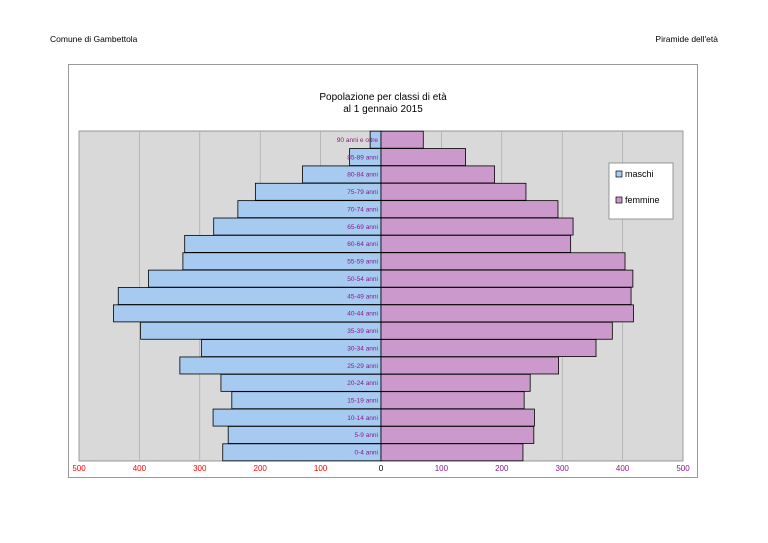 This screenshot has height=543, width=768. I want to click on page-header-document-title: Piramide dell'età, so click(686, 39).